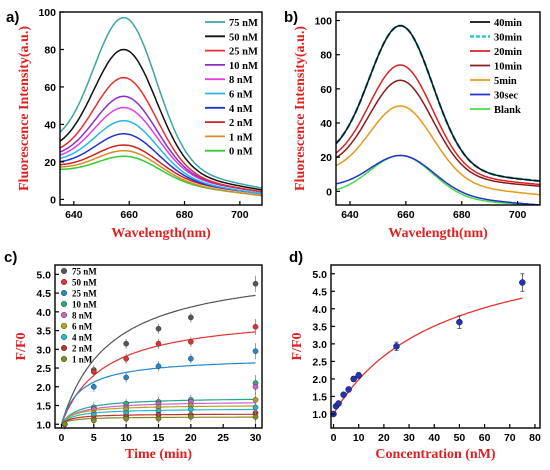  What do you see at coordinates (435, 454) in the screenshot?
I see `x-axis-title: Concentration (nM)` at bounding box center [435, 454].